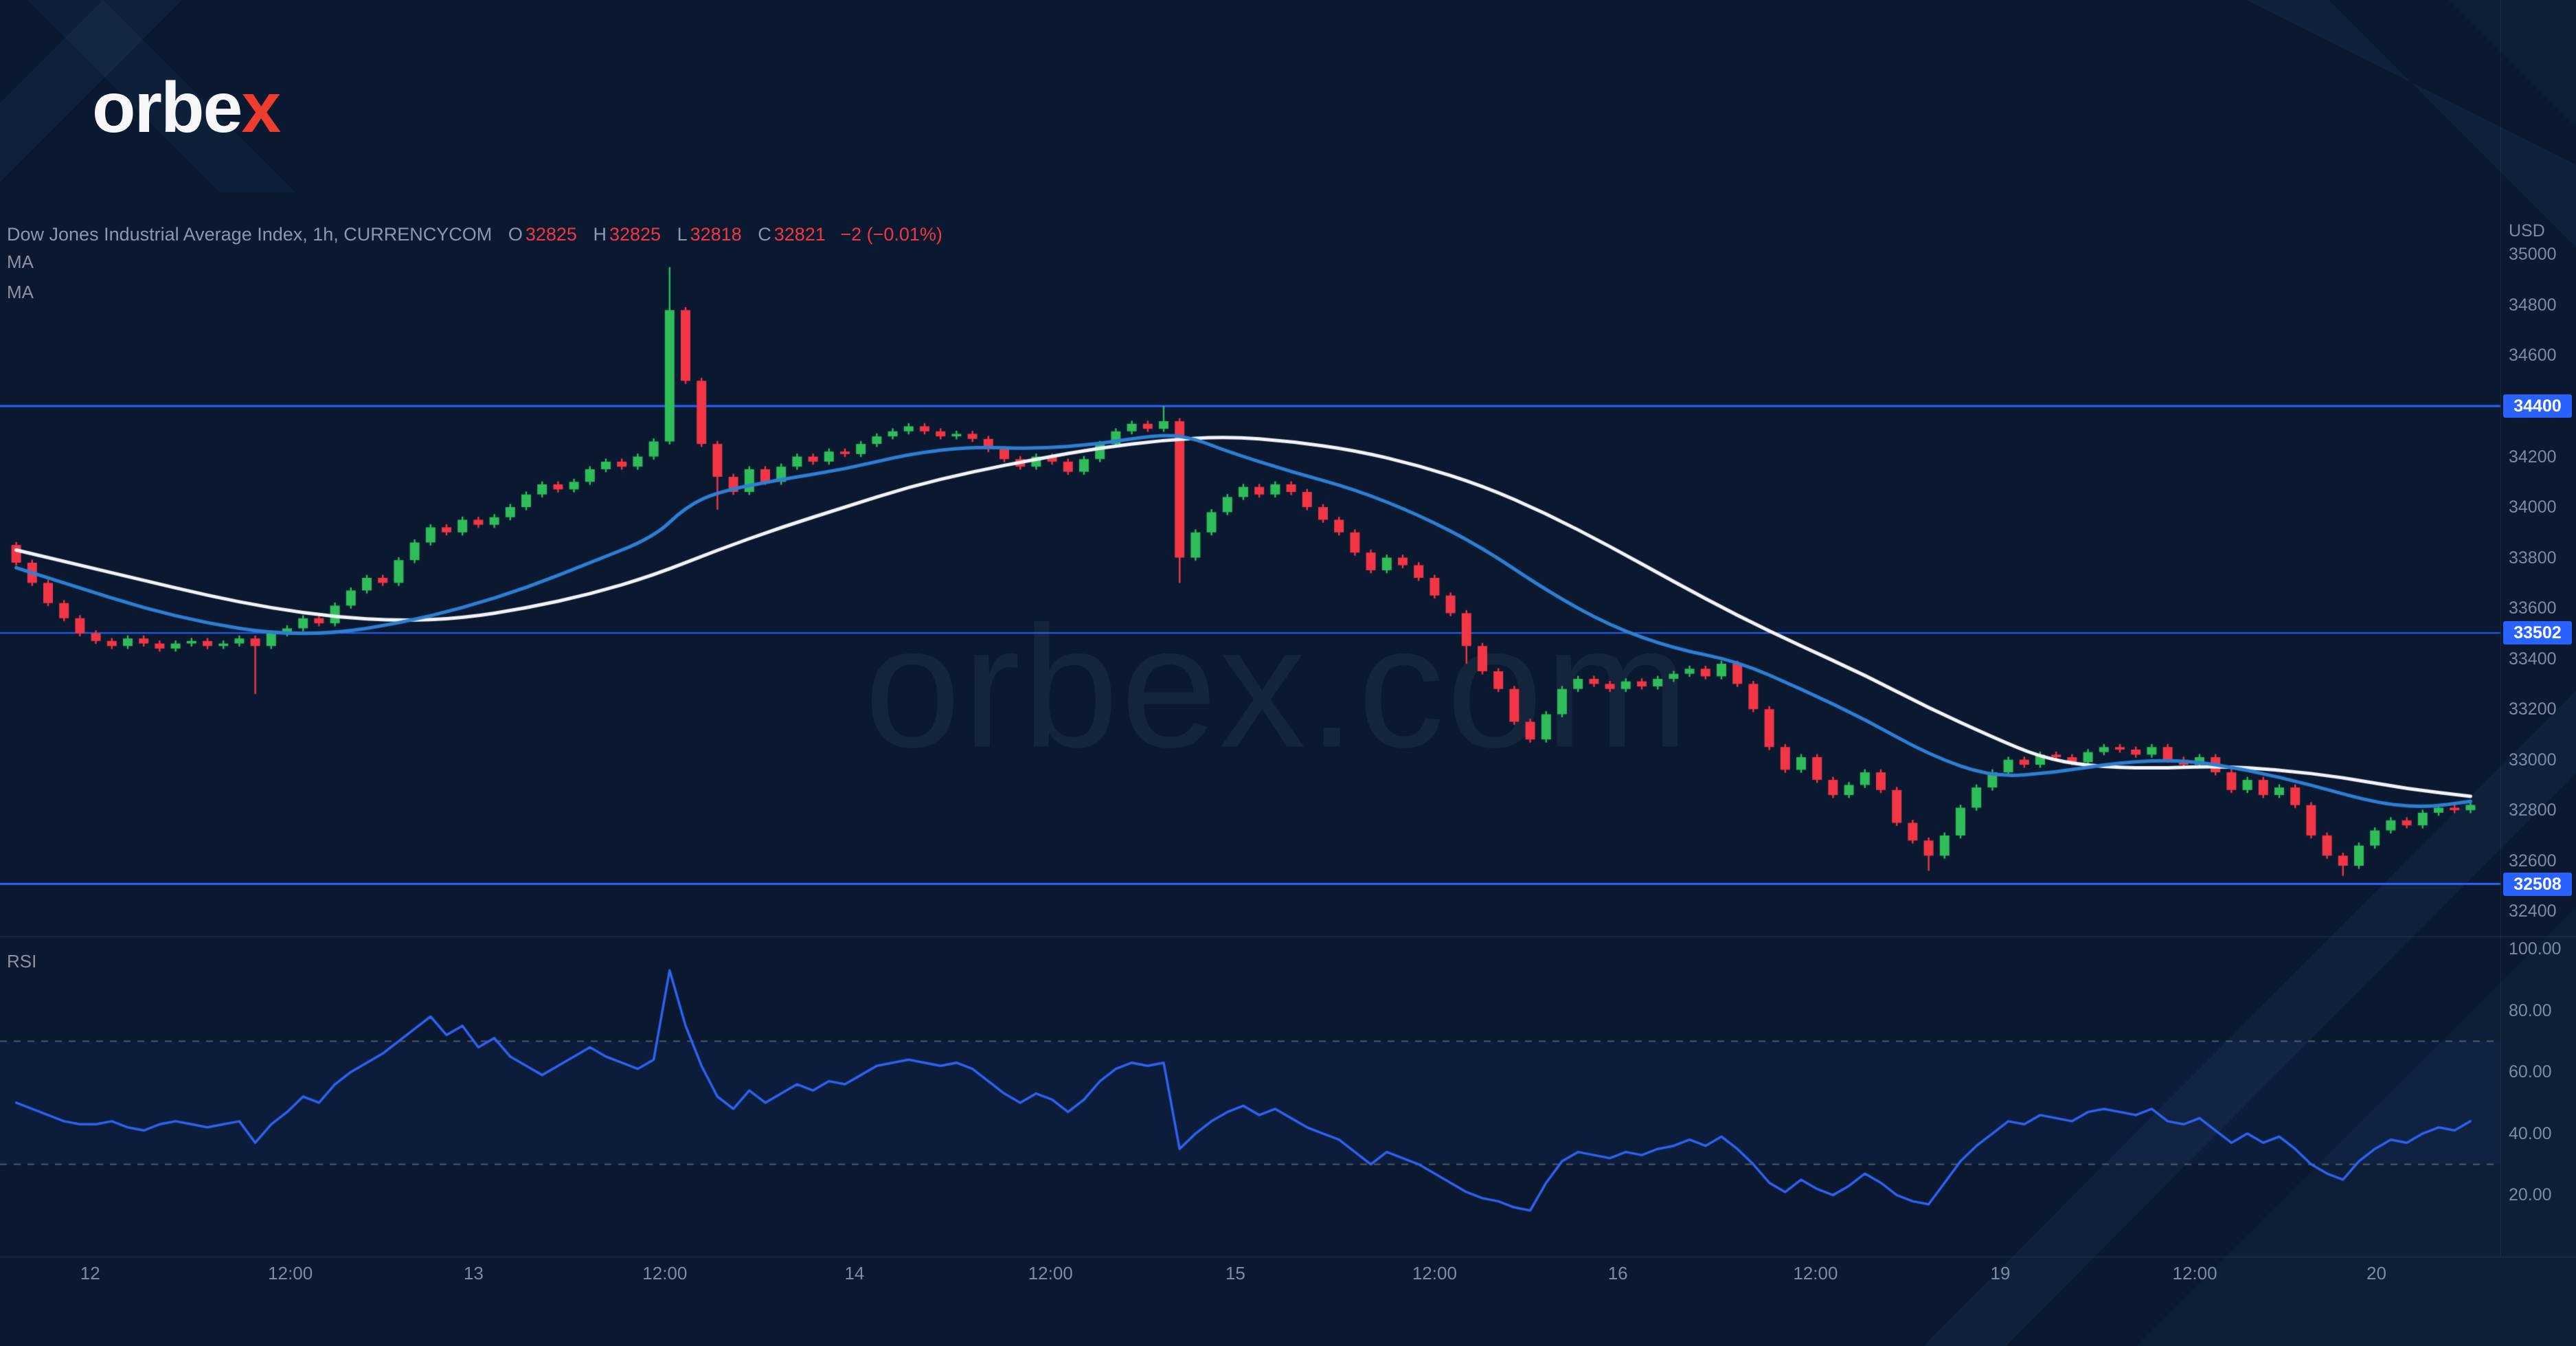 The width and height of the screenshot is (2576, 1346). Describe the element at coordinates (600, 234) in the screenshot. I see `ohlc-high-label: H` at that location.